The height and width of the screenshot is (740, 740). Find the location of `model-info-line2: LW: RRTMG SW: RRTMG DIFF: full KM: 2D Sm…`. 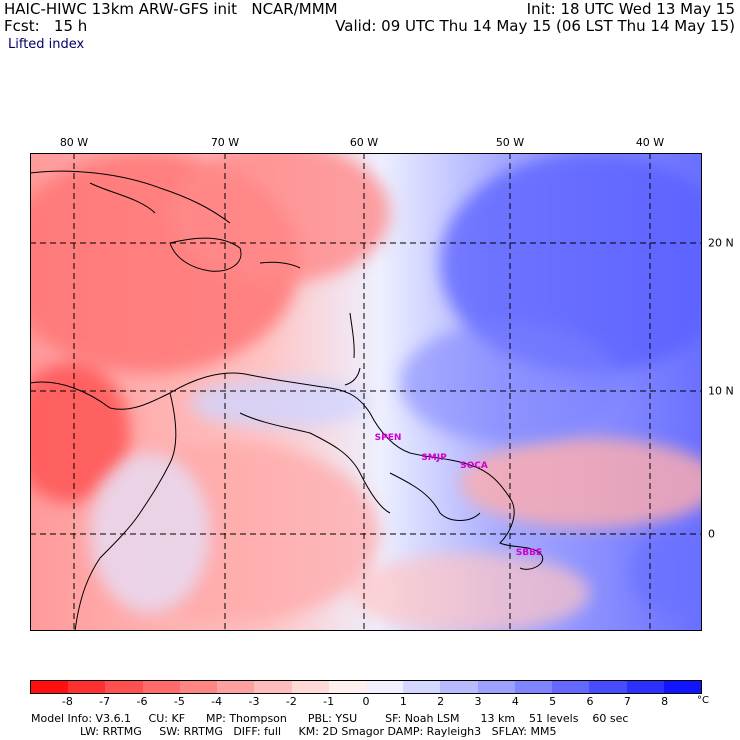

model-info-line2: LW: RRTMG SW: RRTMG DIFF: full KM: 2D Sm… is located at coordinates (294, 731).